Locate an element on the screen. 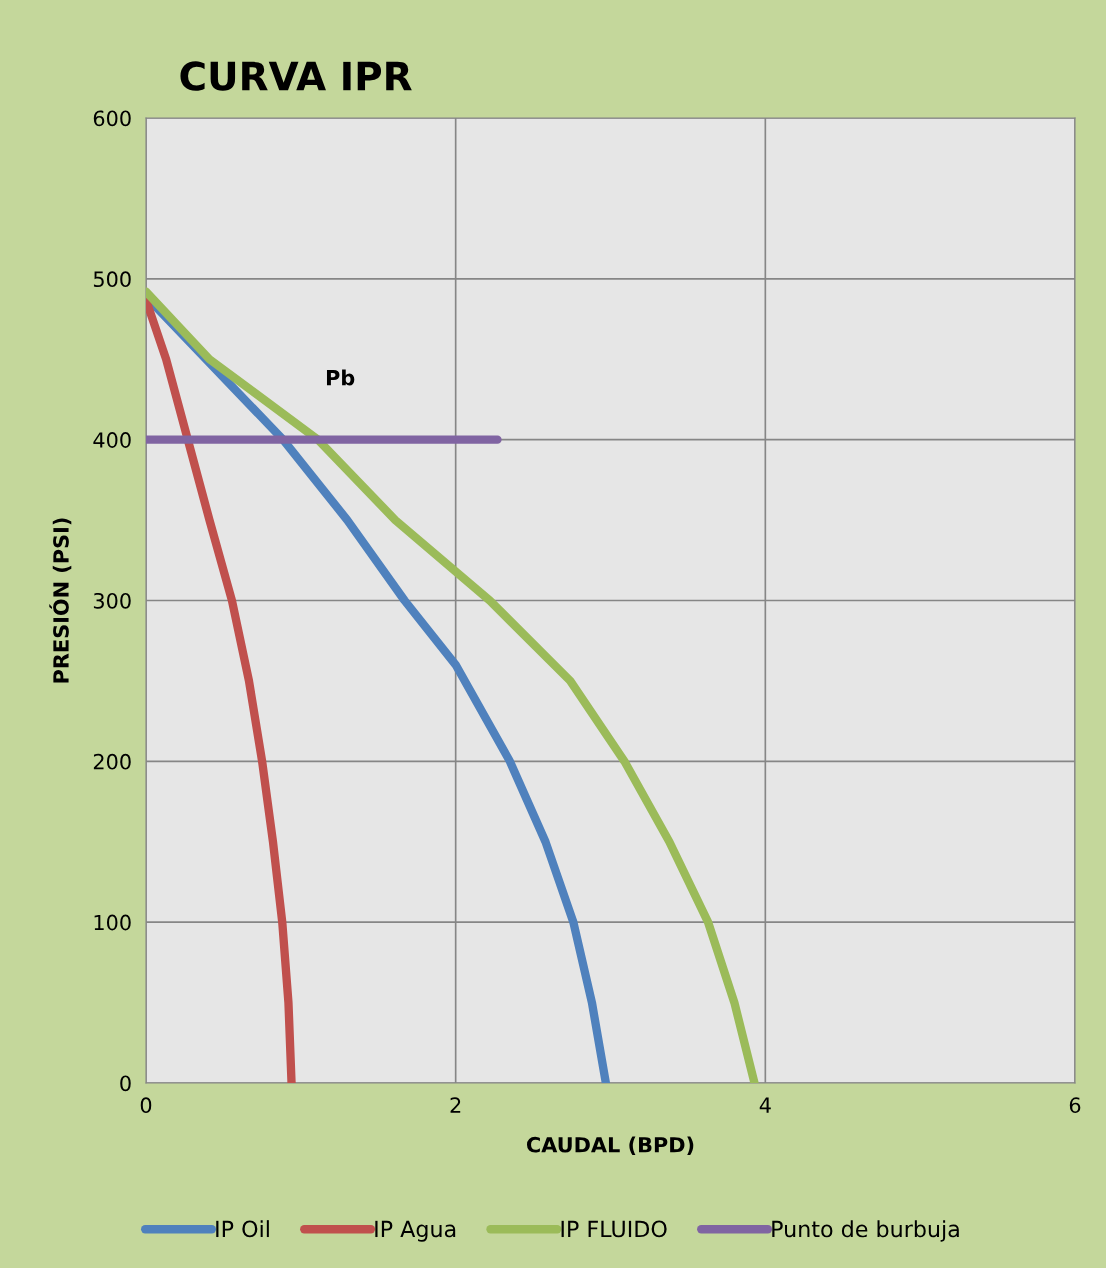  chart-title: CURVA IPR is located at coordinates (296, 76).